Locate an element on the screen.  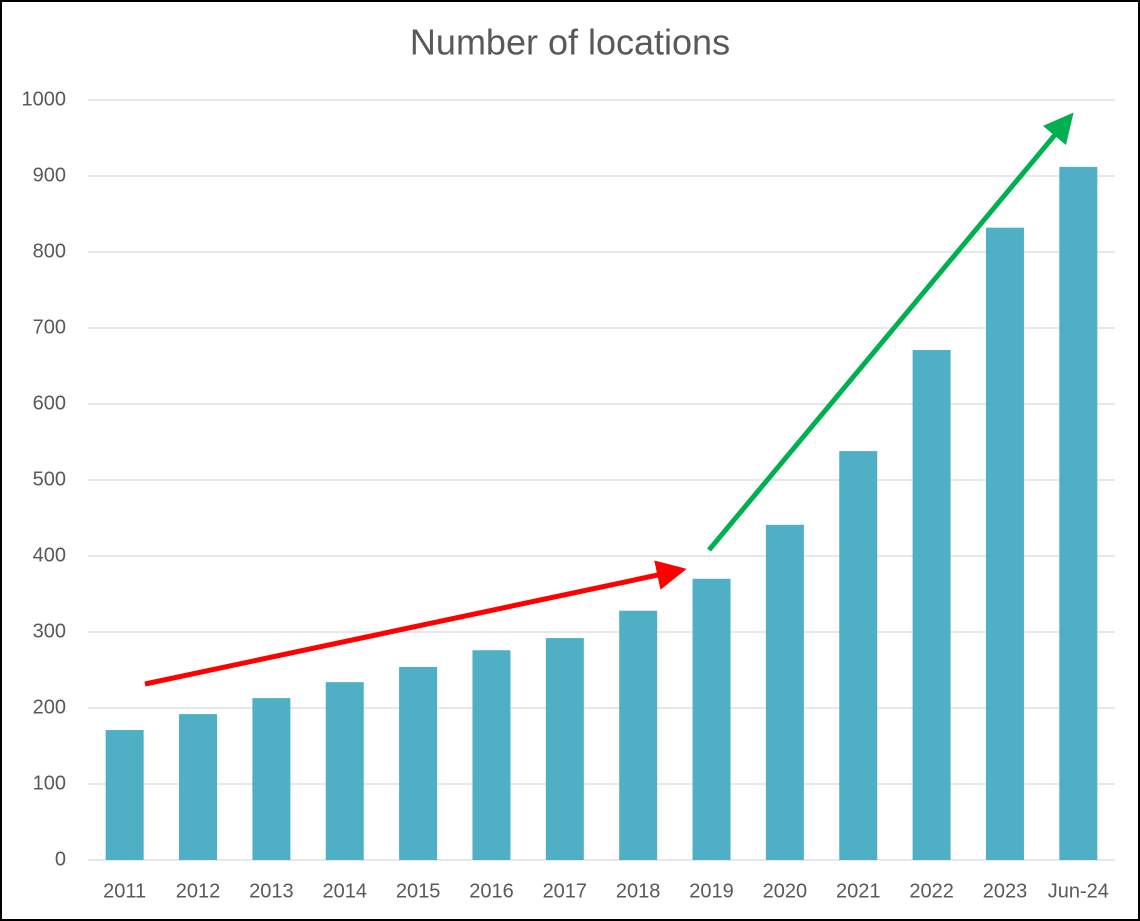
y-tick-label: 500 is located at coordinates (49, 479).